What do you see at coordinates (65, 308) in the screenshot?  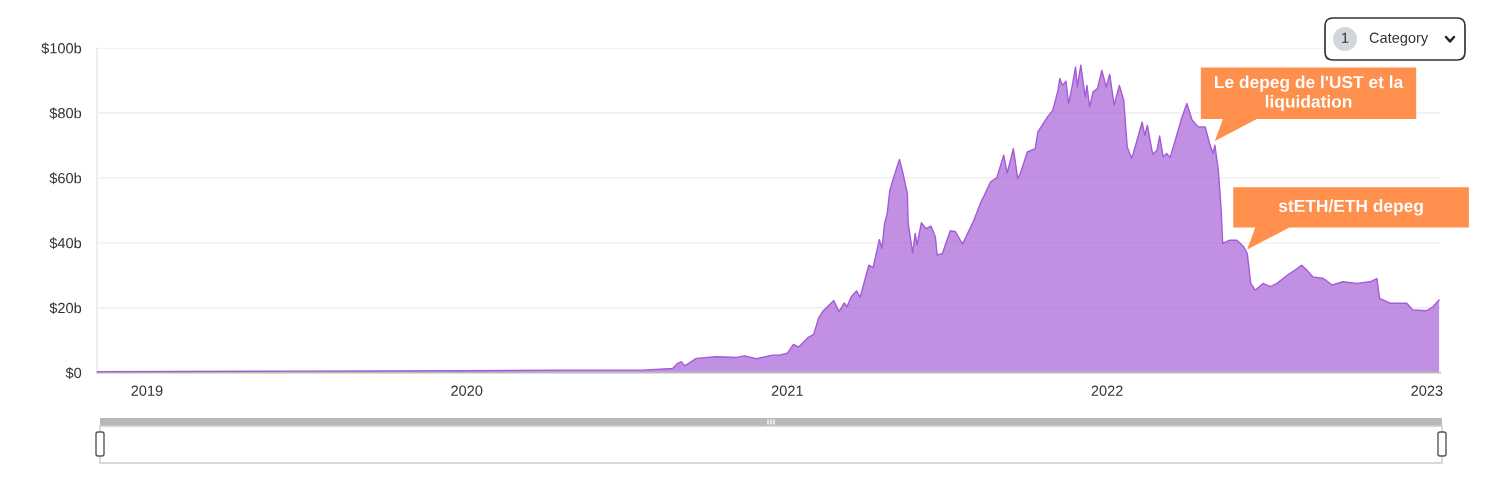 I see `y-tick-label: $20b` at bounding box center [65, 308].